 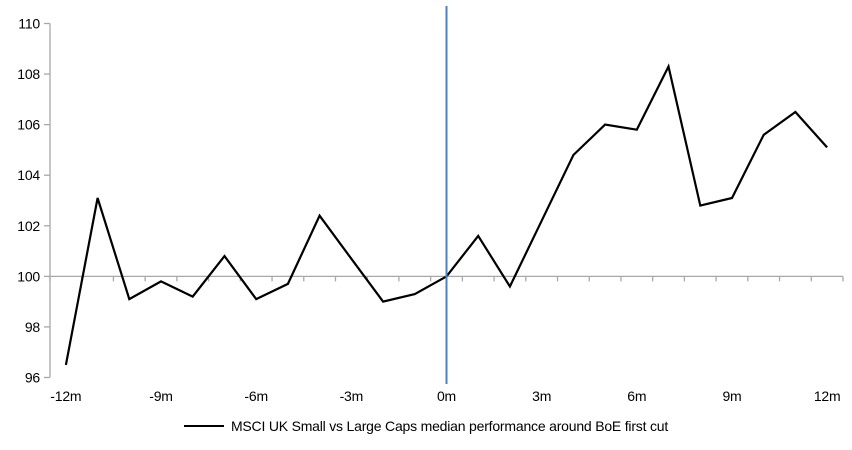 I want to click on y-axis-label: 106, so click(x=28, y=125).